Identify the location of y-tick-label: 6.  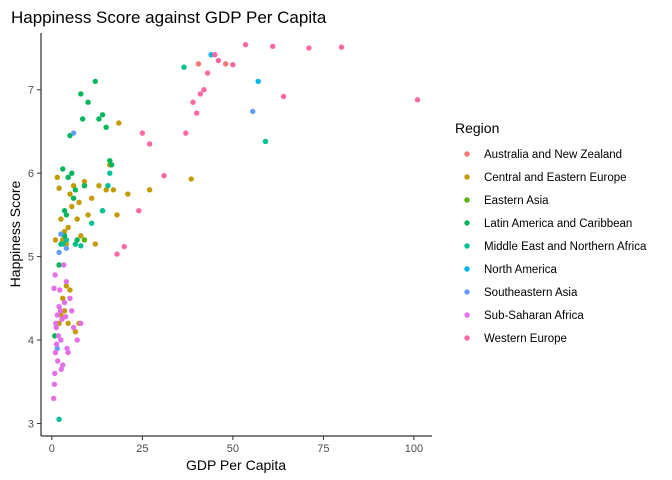
(31, 174).